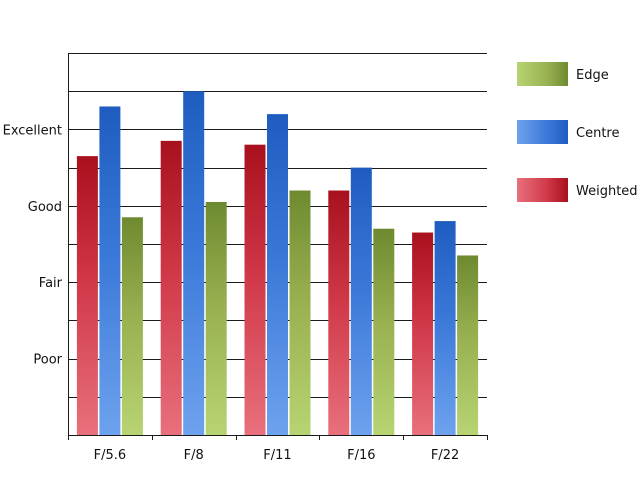 This screenshot has width=640, height=480. I want to click on legend-swatch-centre, so click(542, 132).